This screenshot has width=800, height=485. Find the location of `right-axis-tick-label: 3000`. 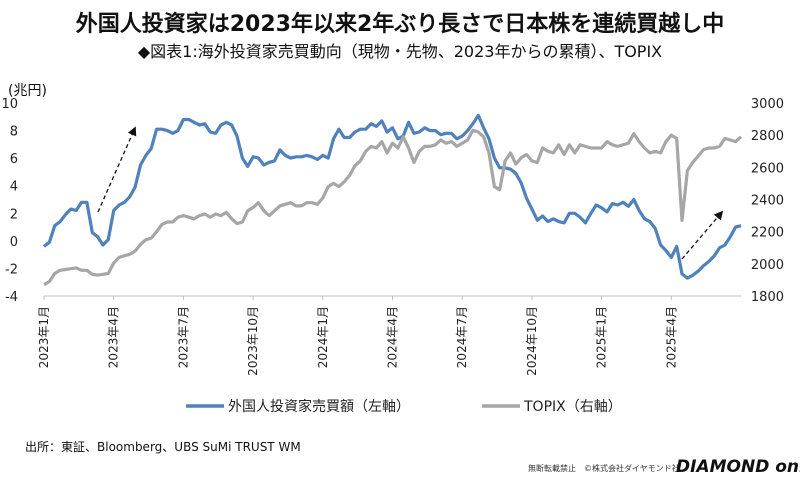

right-axis-tick-label: 3000 is located at coordinates (767, 104).